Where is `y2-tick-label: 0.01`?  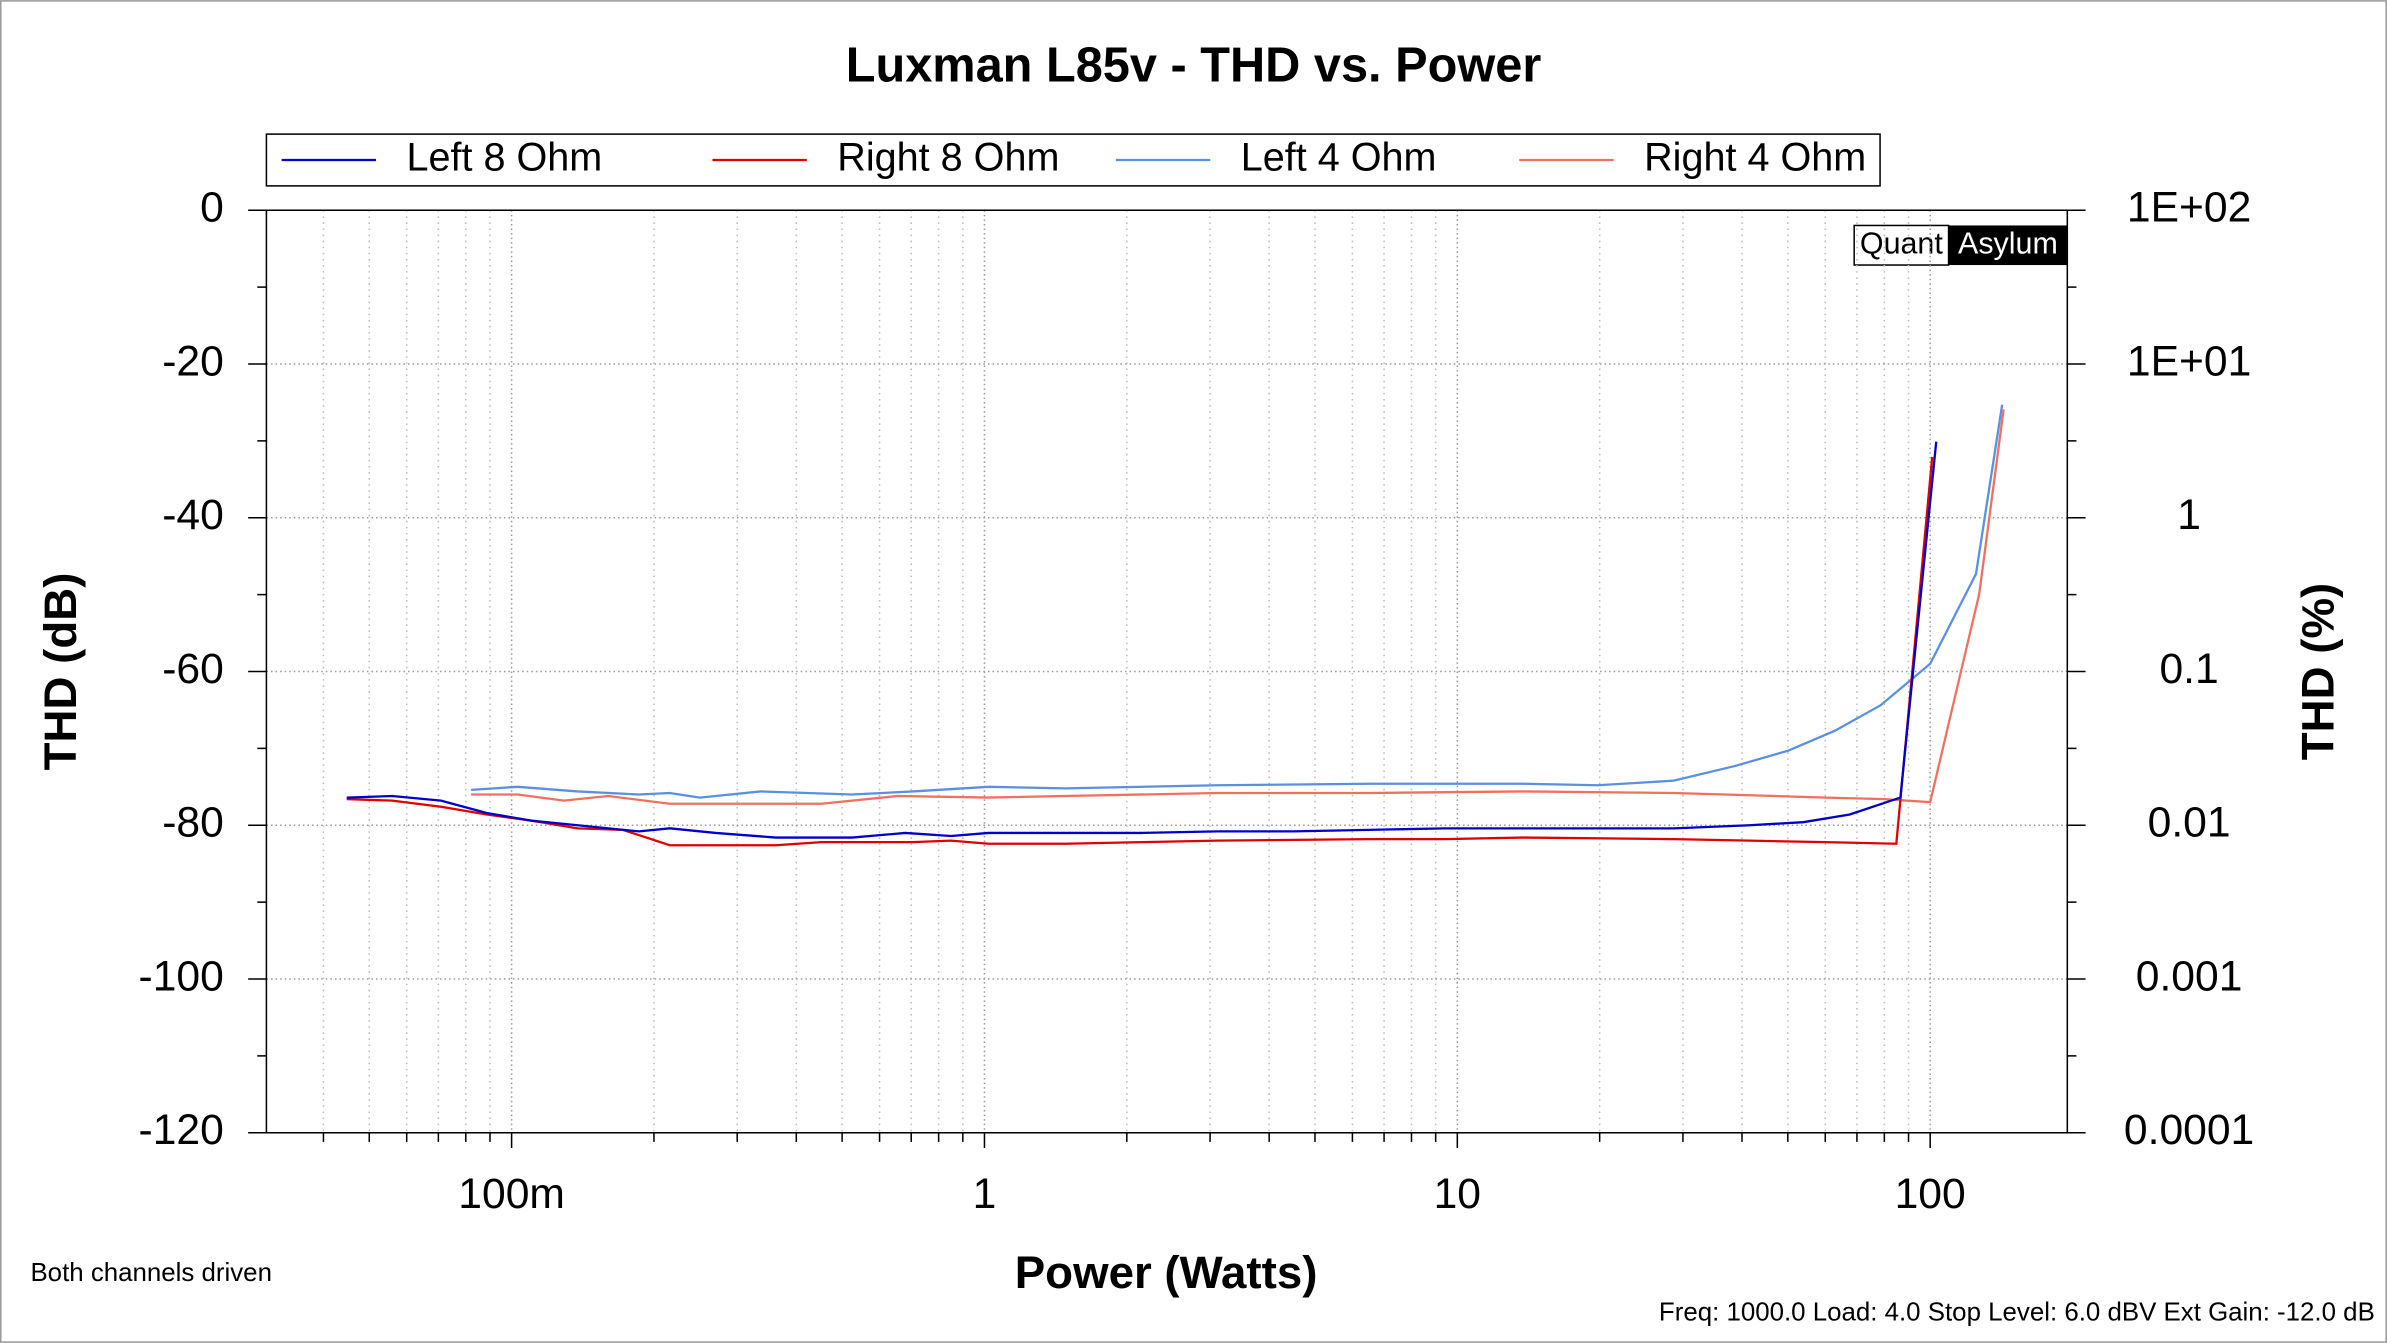
y2-tick-label: 0.01 is located at coordinates (2189, 823).